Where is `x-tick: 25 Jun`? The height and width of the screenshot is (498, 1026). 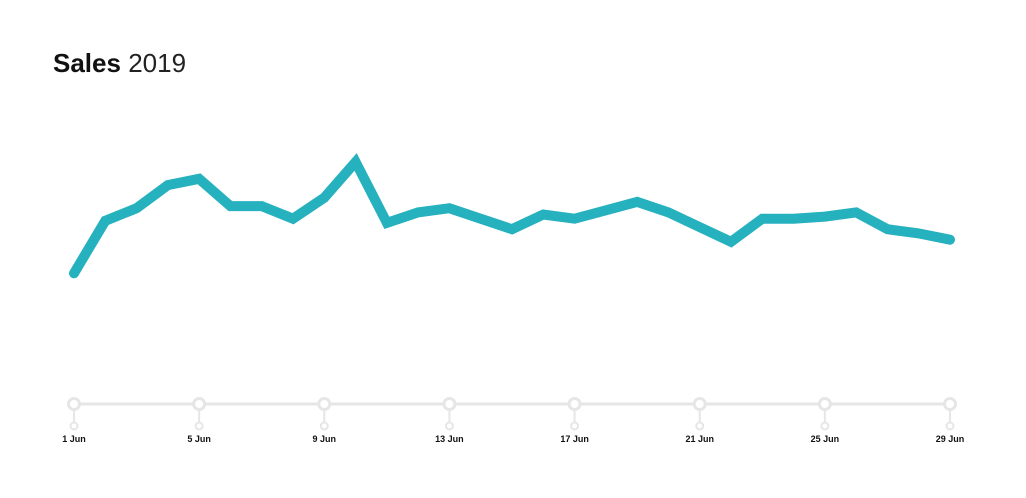 x-tick: 25 Jun is located at coordinates (825, 420).